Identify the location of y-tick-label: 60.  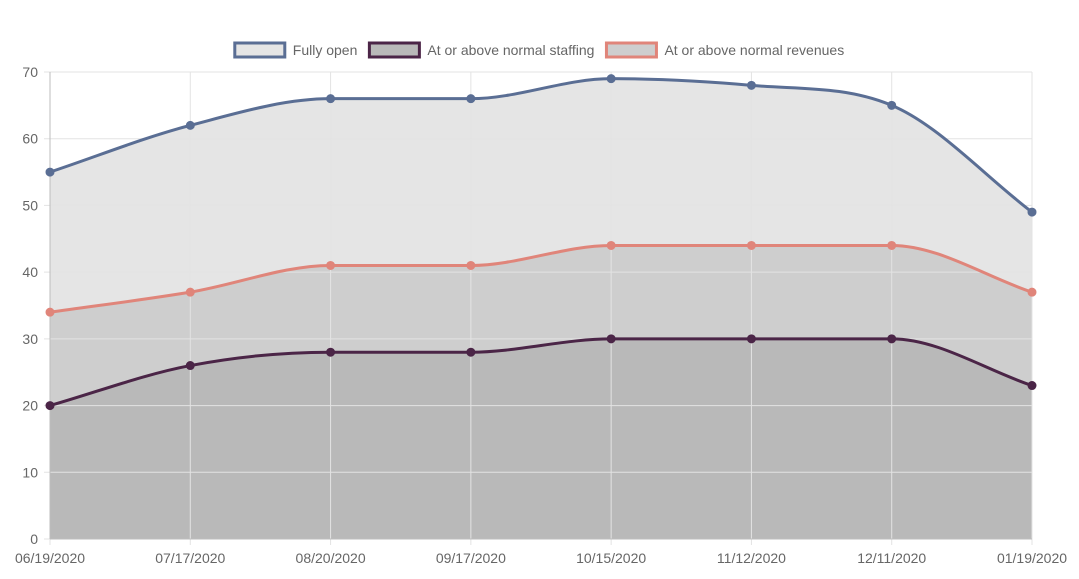
(30, 139).